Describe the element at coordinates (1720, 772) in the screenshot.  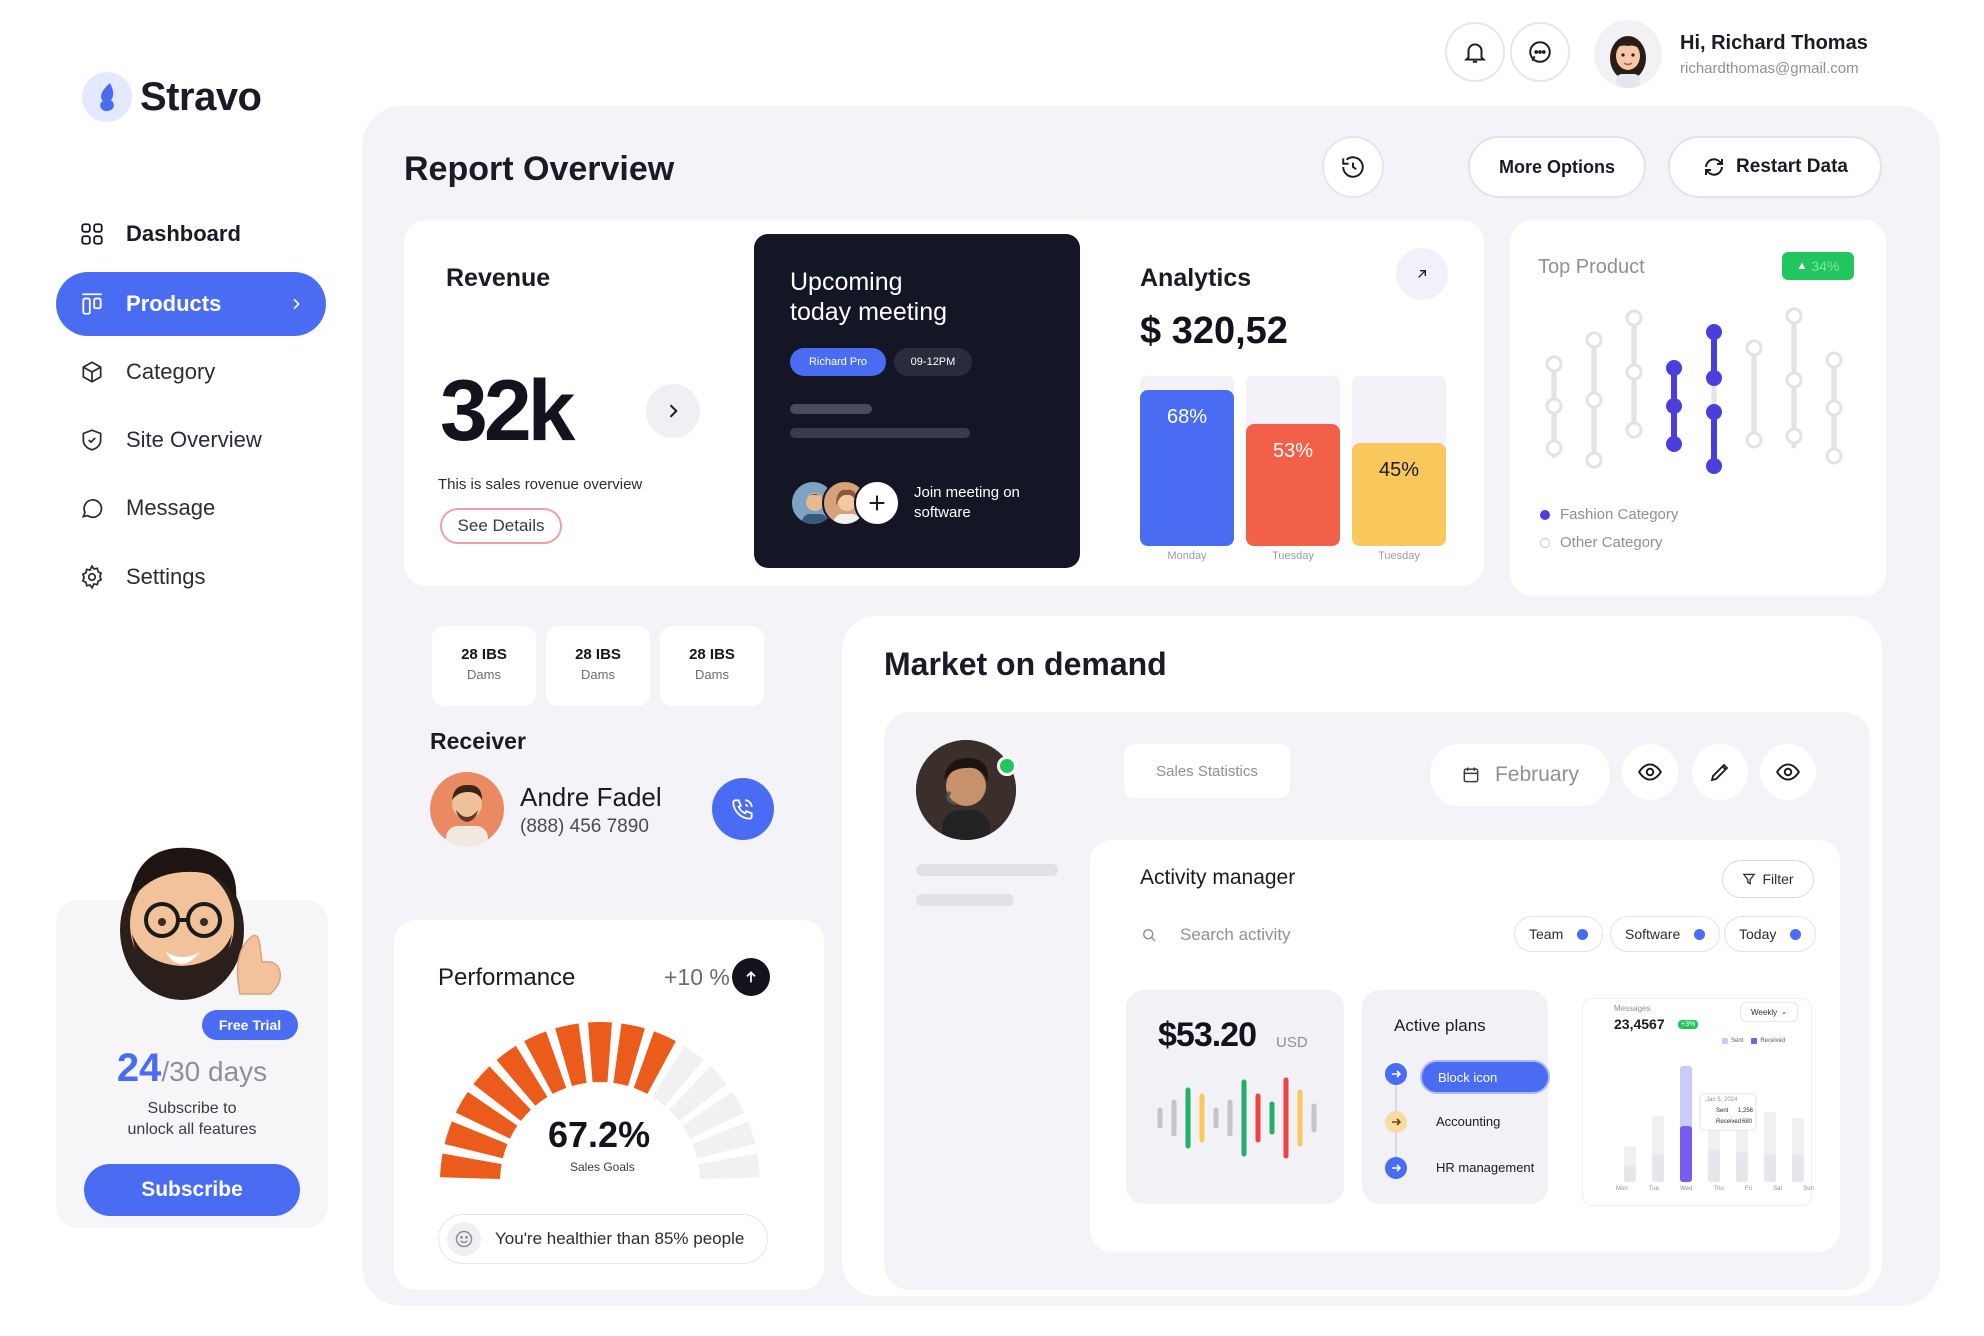
I see `edit-pencil-icon` at that location.